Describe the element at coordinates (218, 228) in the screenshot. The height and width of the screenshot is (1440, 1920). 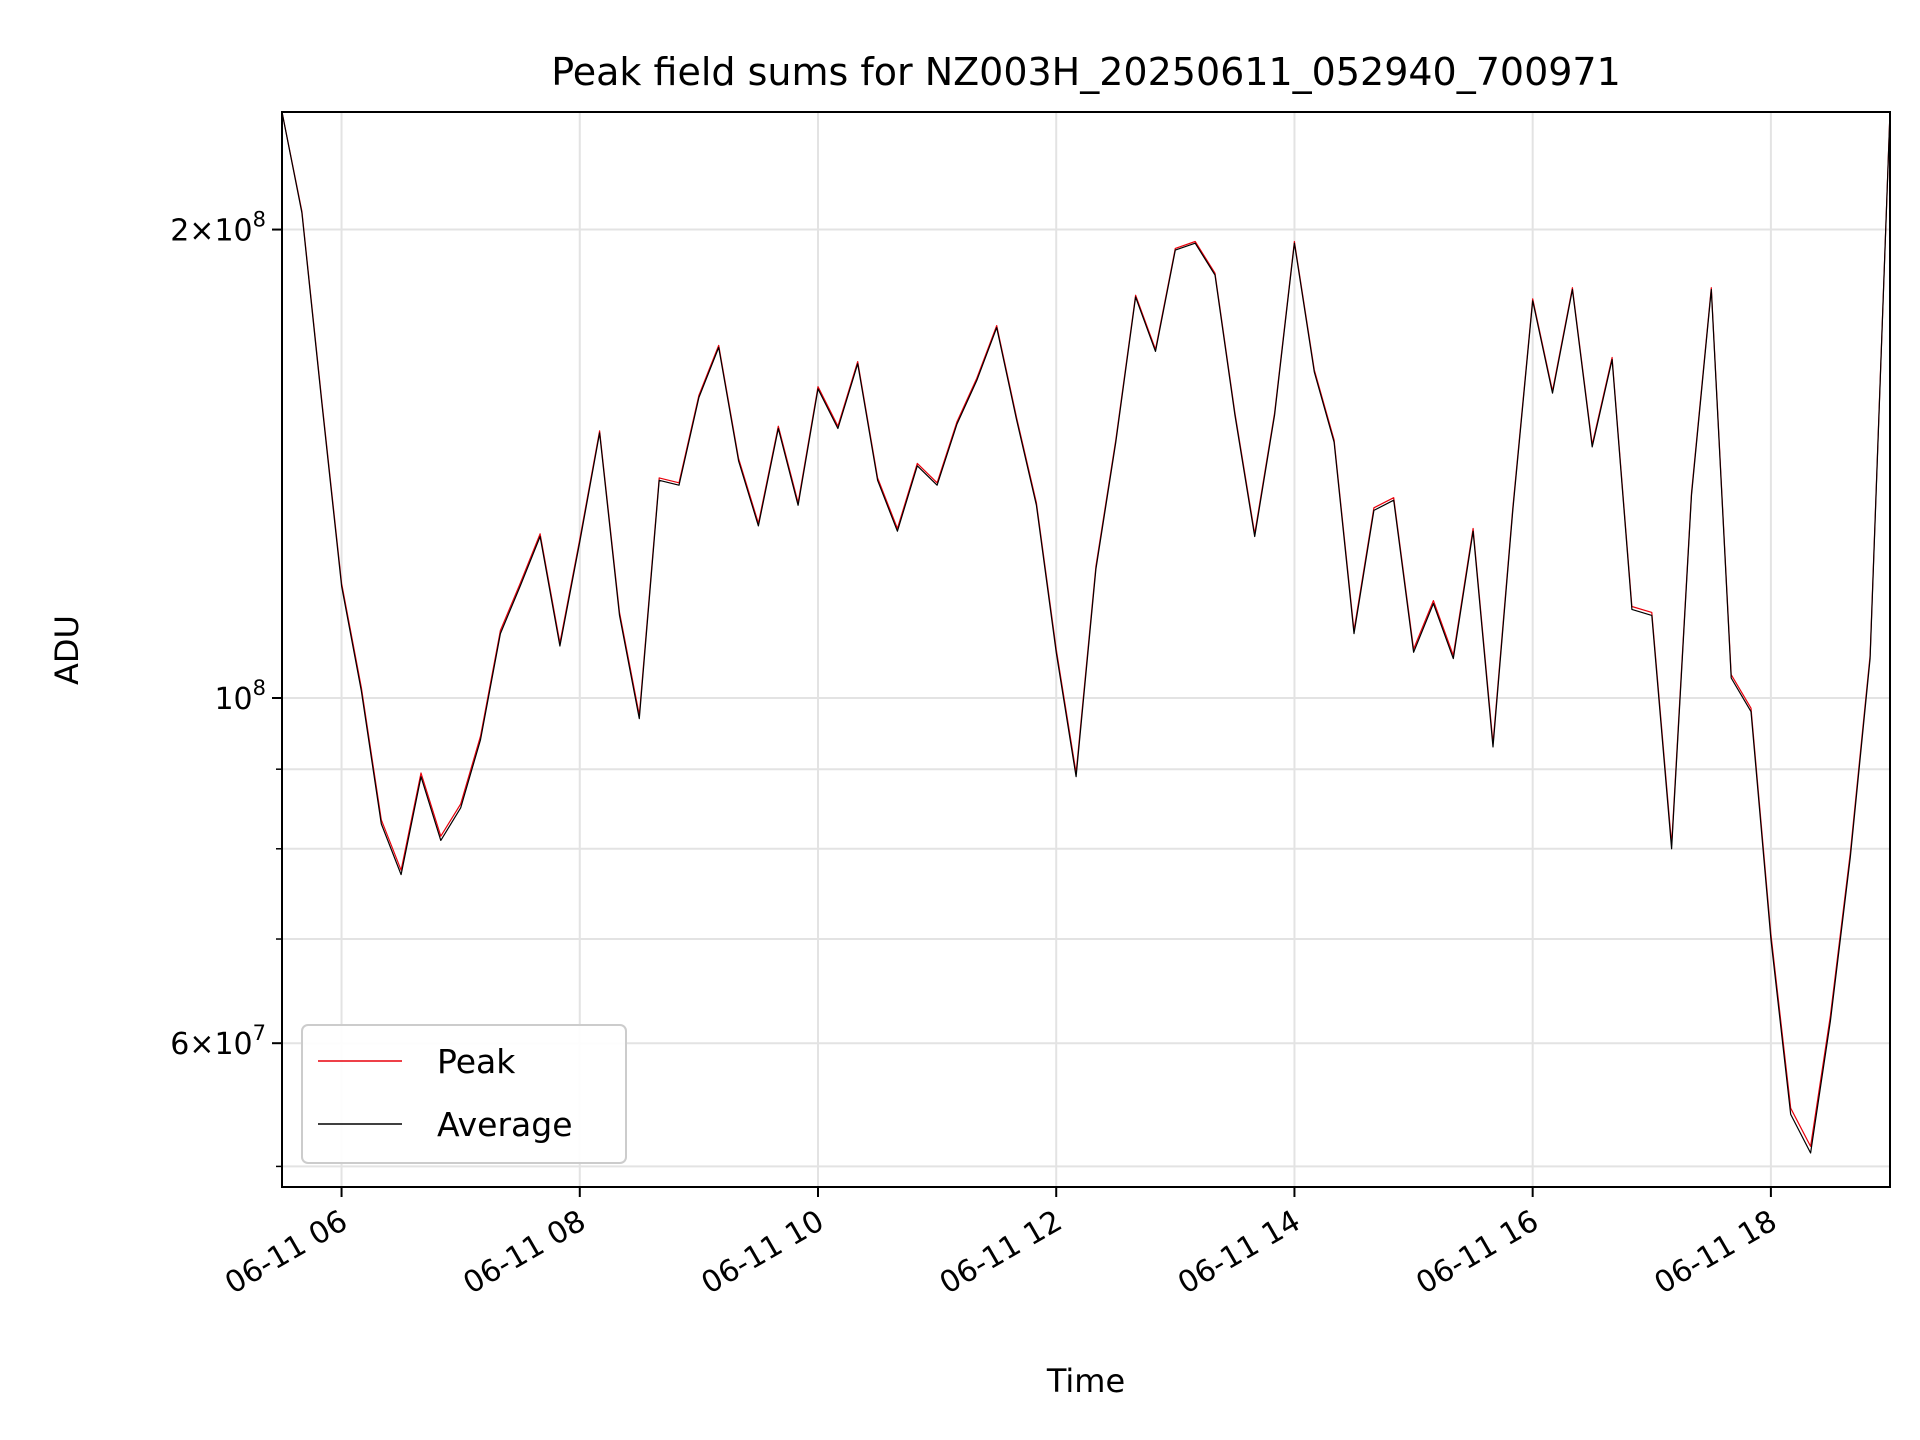
I see `y-tick-label: 2×108` at that location.